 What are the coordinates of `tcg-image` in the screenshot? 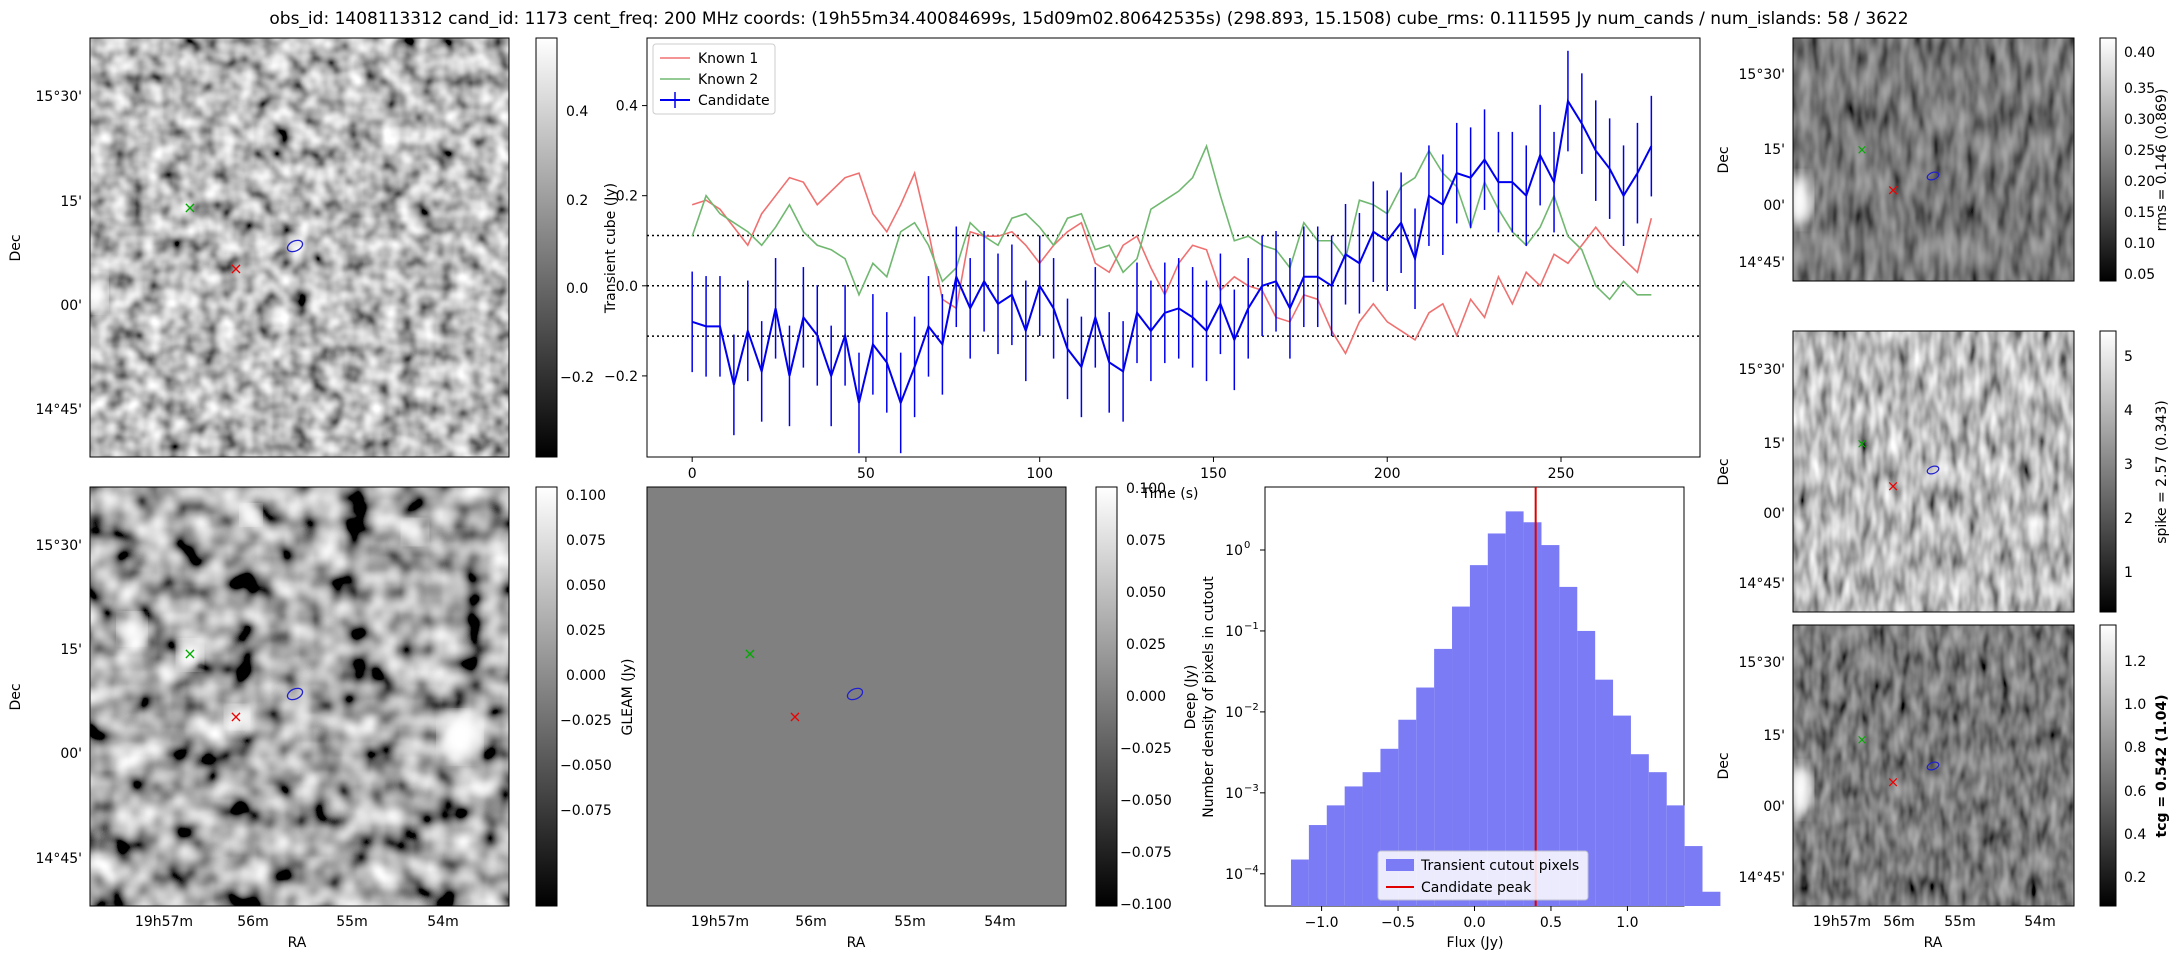 It's located at (1933, 765).